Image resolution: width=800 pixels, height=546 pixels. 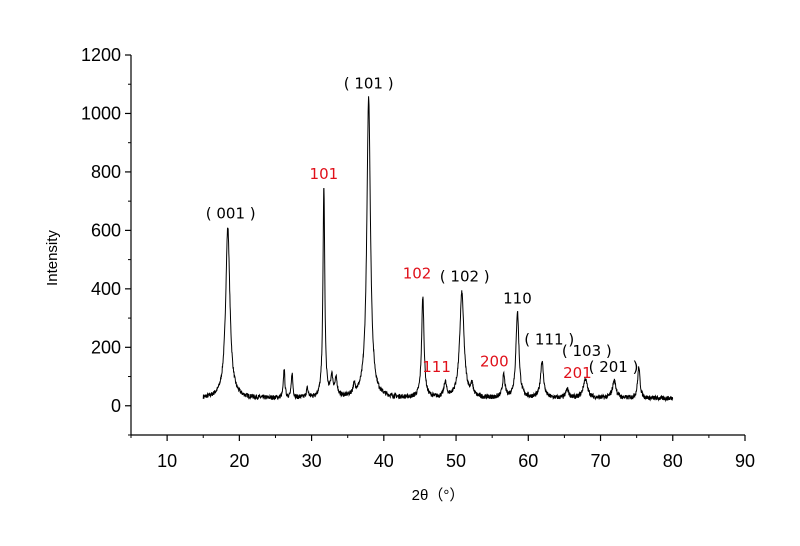 I want to click on x-tick-label: 80, so click(x=673, y=461).